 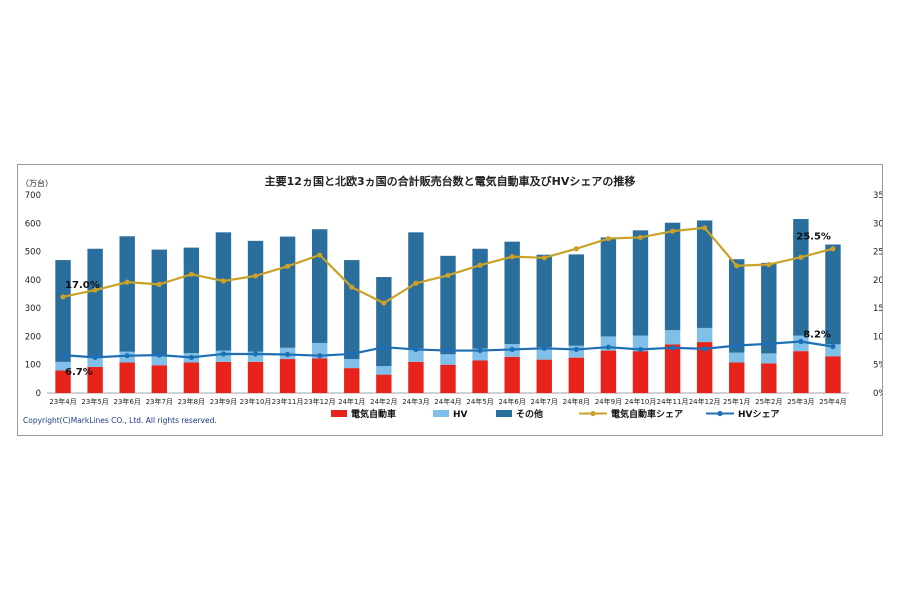 What do you see at coordinates (647, 414) in the screenshot?
I see `legend-label: 電気自動車シェア` at bounding box center [647, 414].